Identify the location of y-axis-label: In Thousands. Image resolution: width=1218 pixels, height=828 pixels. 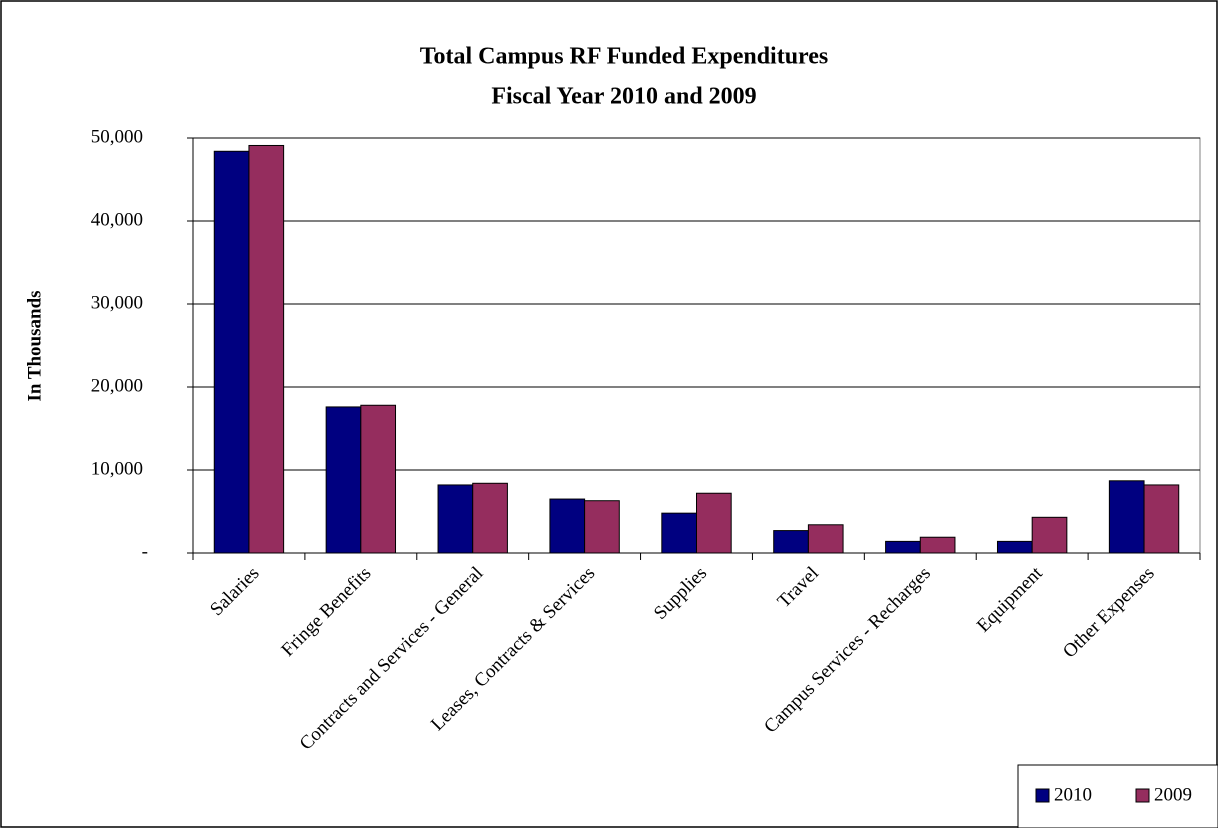
(34, 345).